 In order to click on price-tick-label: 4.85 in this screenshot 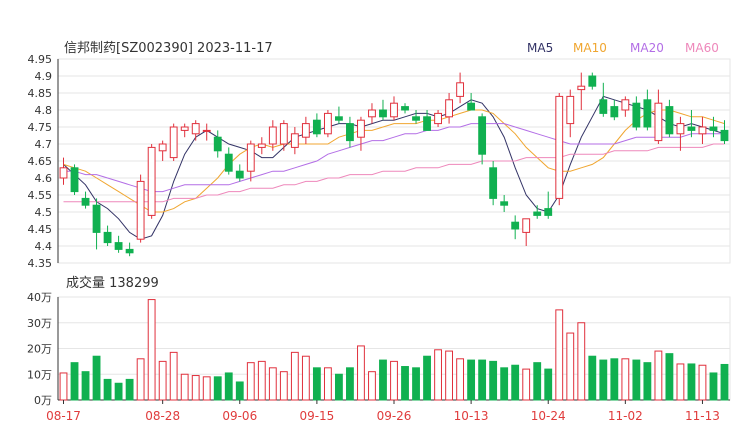, I will do `click(40, 93)`.